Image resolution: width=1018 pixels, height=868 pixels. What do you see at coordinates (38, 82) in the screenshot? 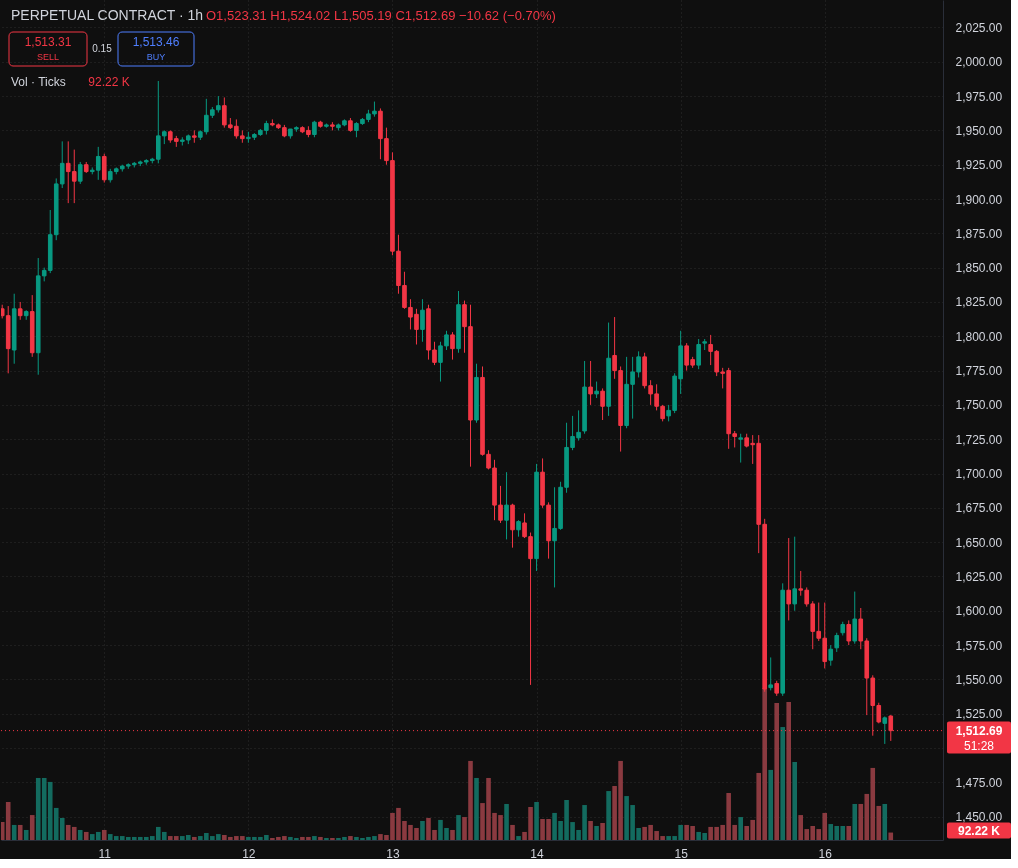
I see `chart-title: Vol · Ticks` at bounding box center [38, 82].